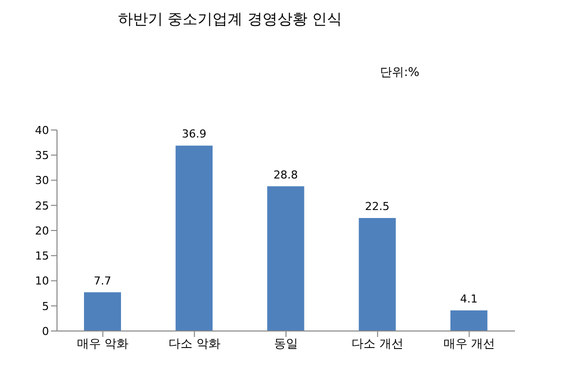  Describe the element at coordinates (42, 256) in the screenshot. I see `y-tick-label: 15` at that location.